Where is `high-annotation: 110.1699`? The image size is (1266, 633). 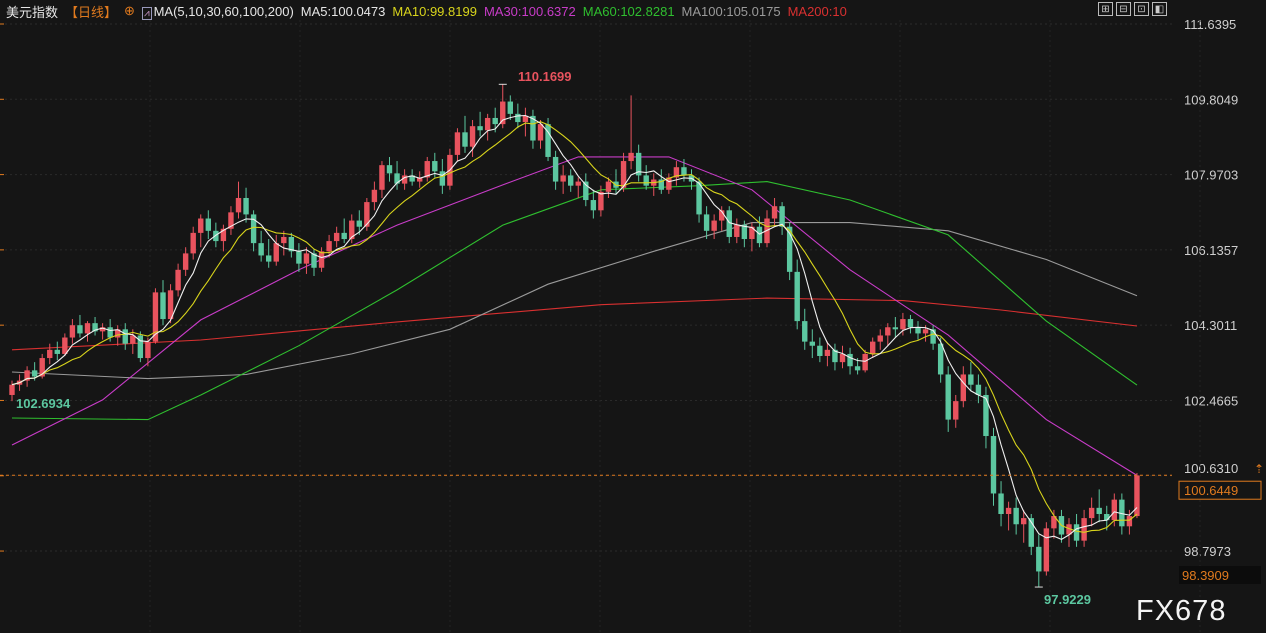
high-annotation: 110.1699 is located at coordinates (545, 76).